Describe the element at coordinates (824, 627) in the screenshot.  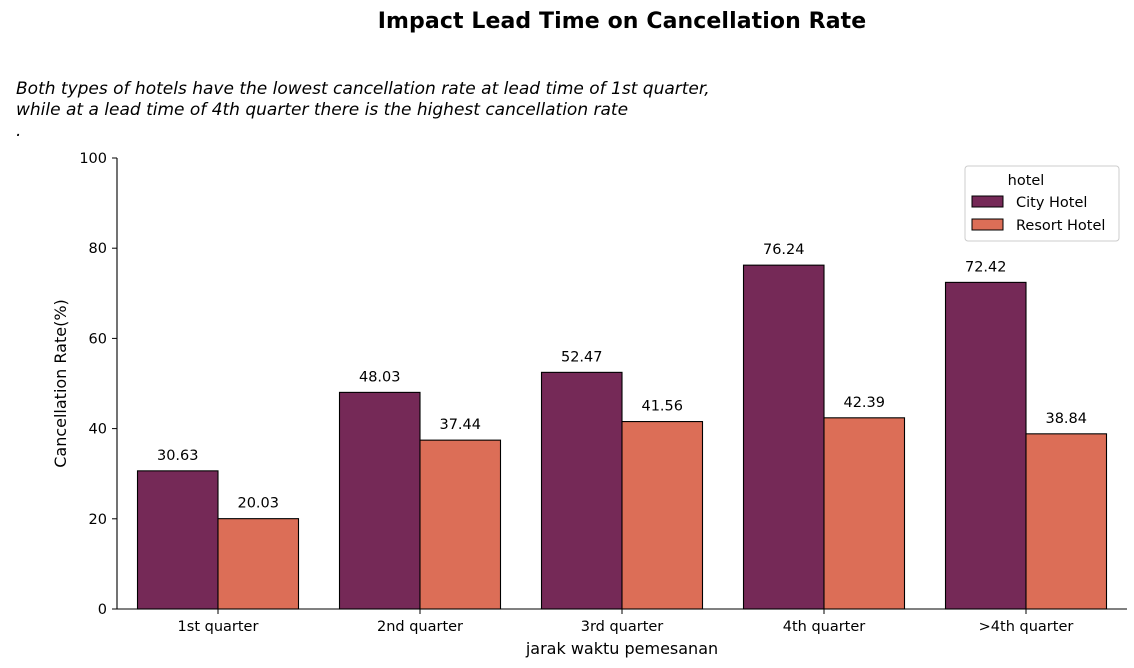
I see `x-tick-label: 4th quarter` at that location.